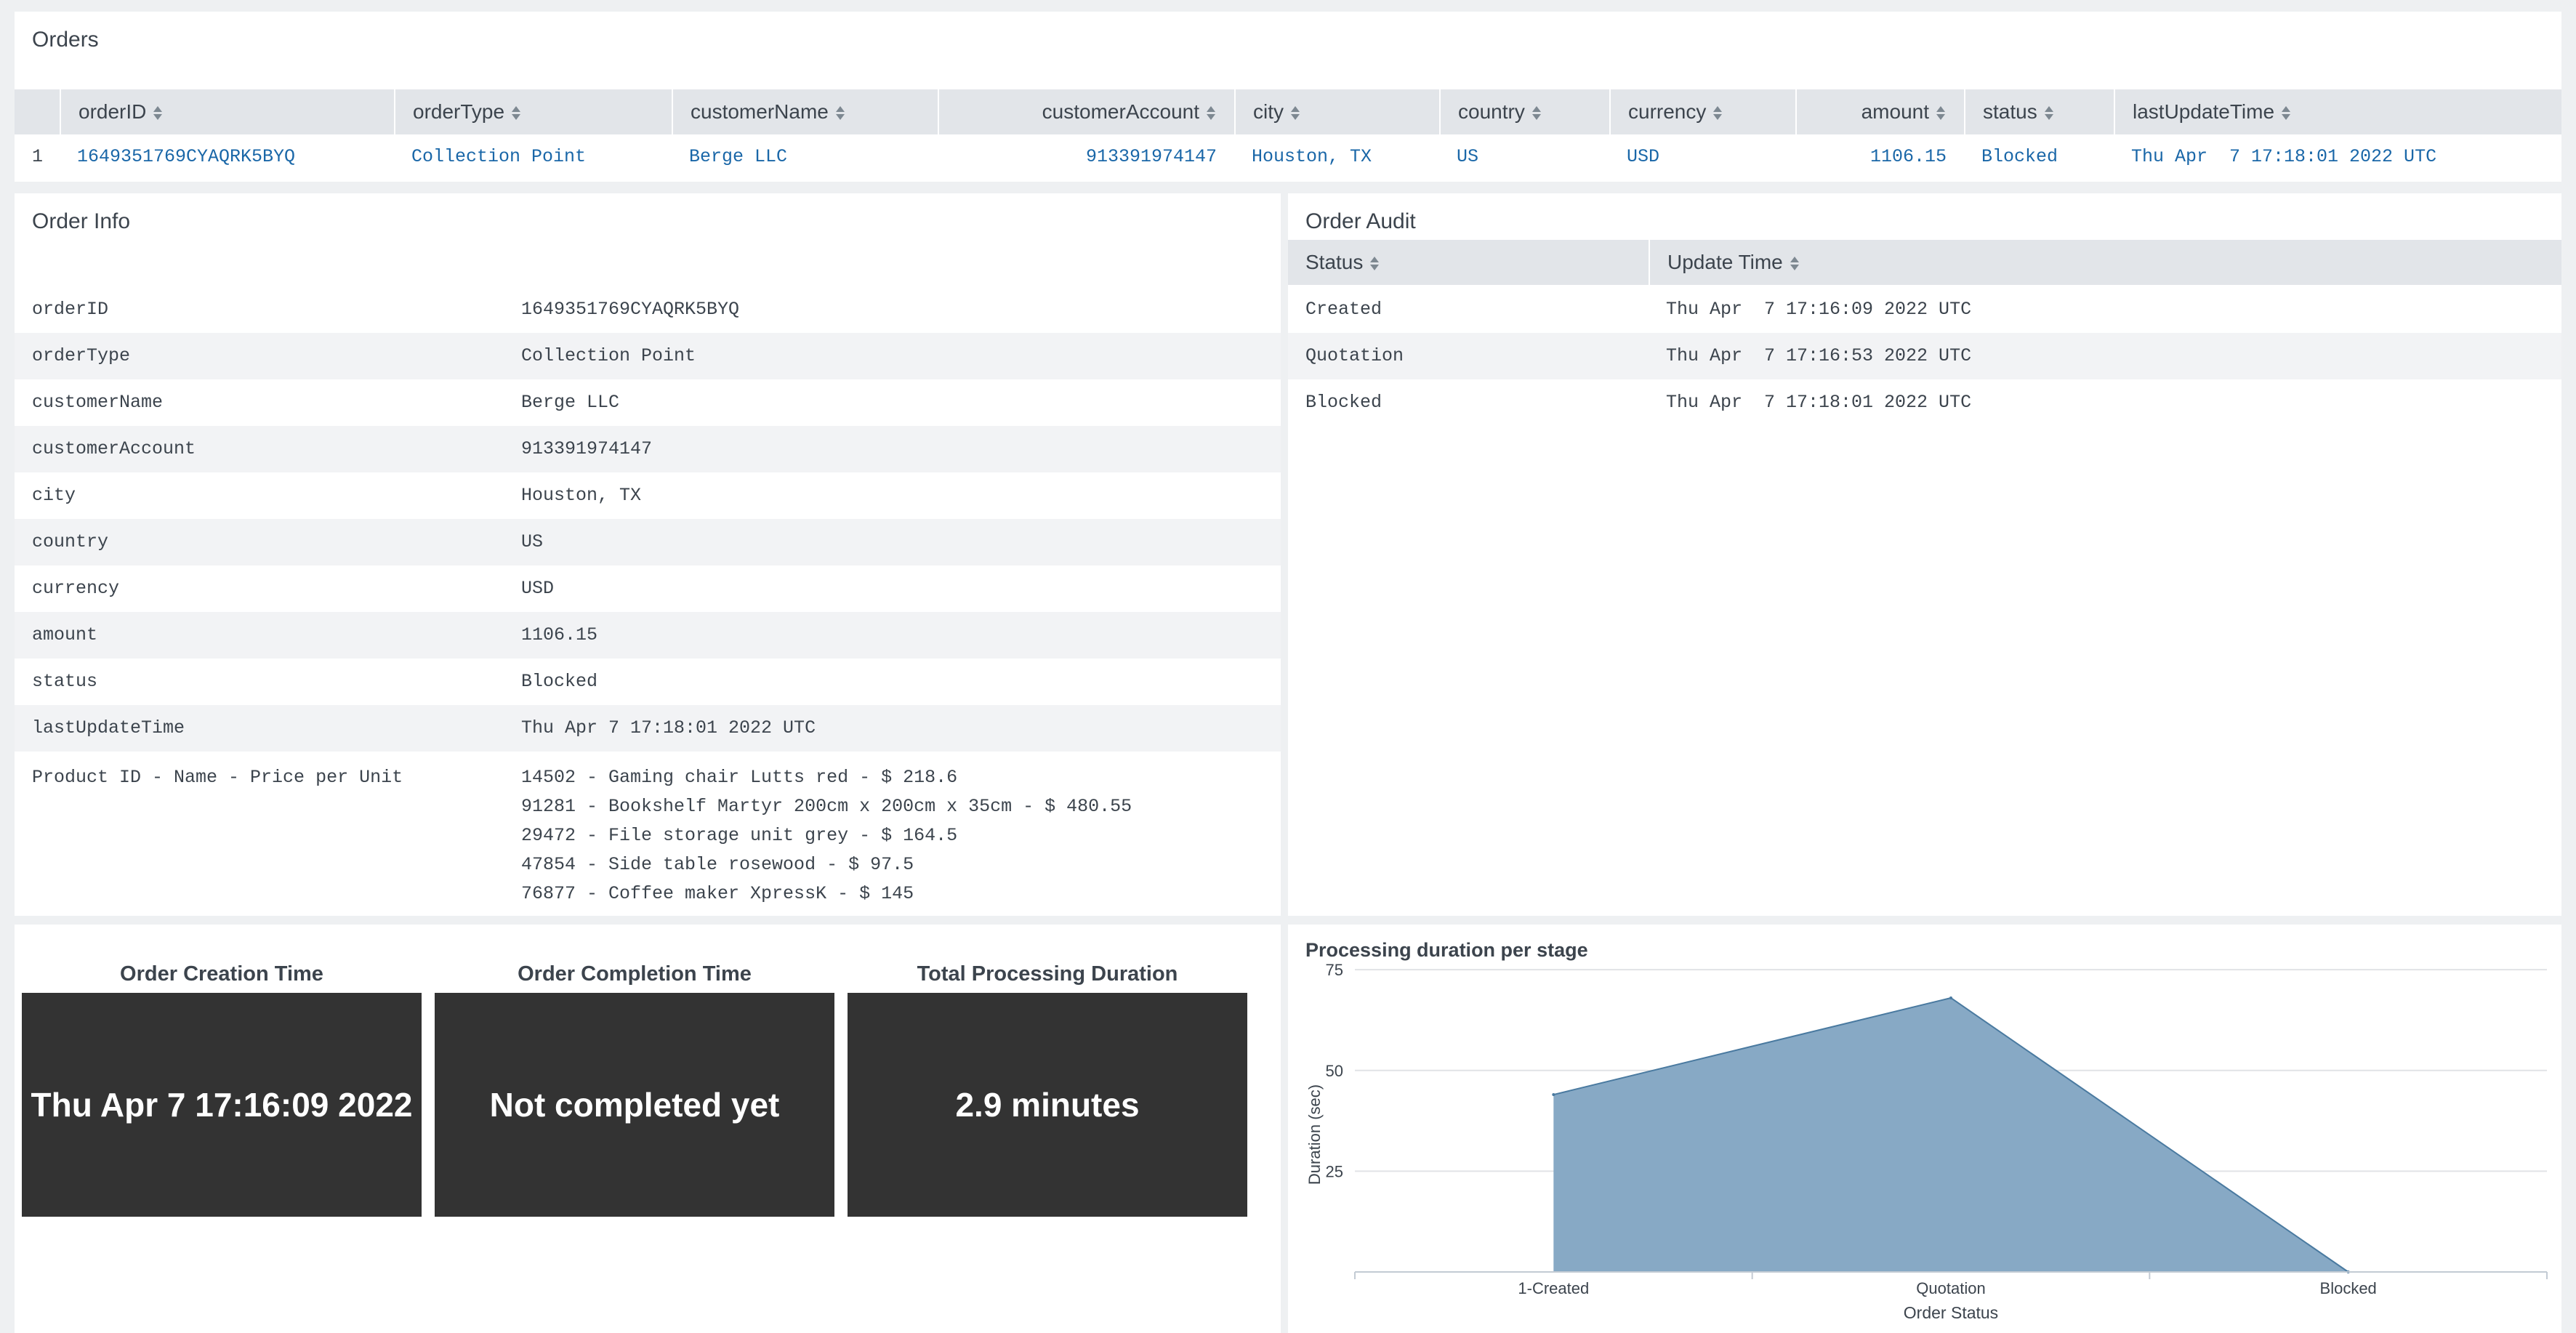 The width and height of the screenshot is (2576, 1333). I want to click on cell-orderid: 1649351769CYAQRK5BYQ, so click(186, 156).